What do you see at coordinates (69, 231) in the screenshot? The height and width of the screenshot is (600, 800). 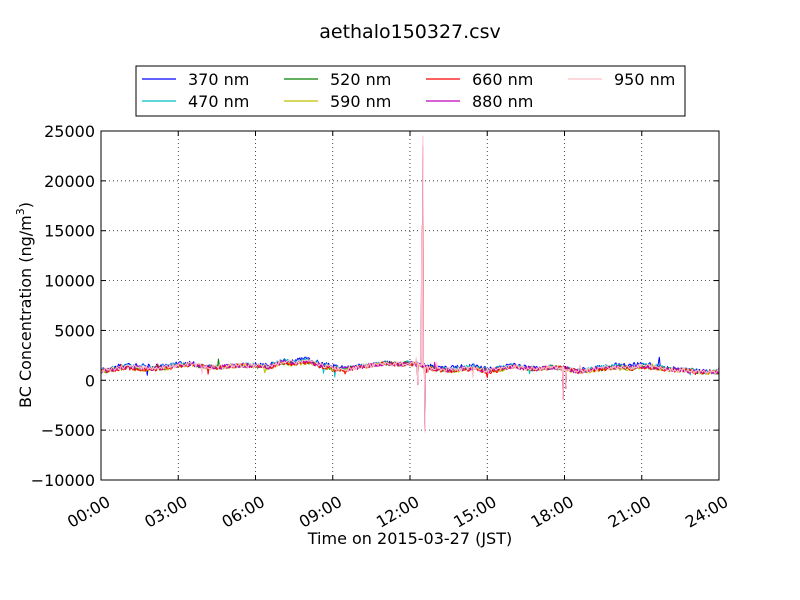 I see `y-tick-label: 15000` at bounding box center [69, 231].